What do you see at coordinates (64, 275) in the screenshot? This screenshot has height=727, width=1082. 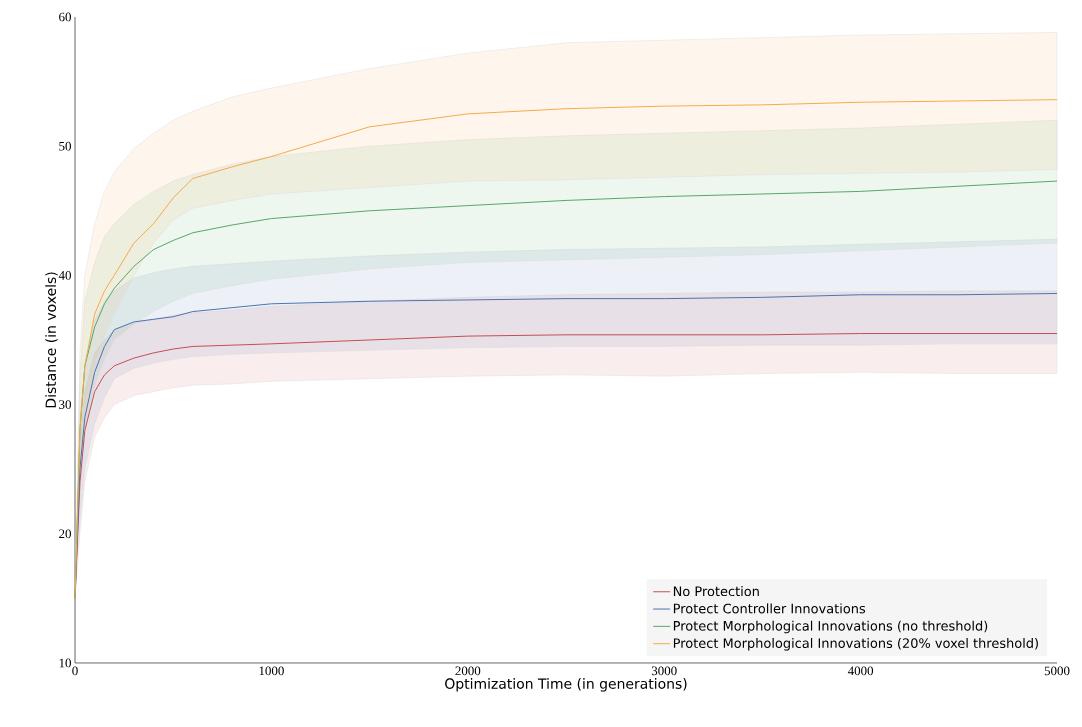 I see `y-tick-label: 40` at bounding box center [64, 275].